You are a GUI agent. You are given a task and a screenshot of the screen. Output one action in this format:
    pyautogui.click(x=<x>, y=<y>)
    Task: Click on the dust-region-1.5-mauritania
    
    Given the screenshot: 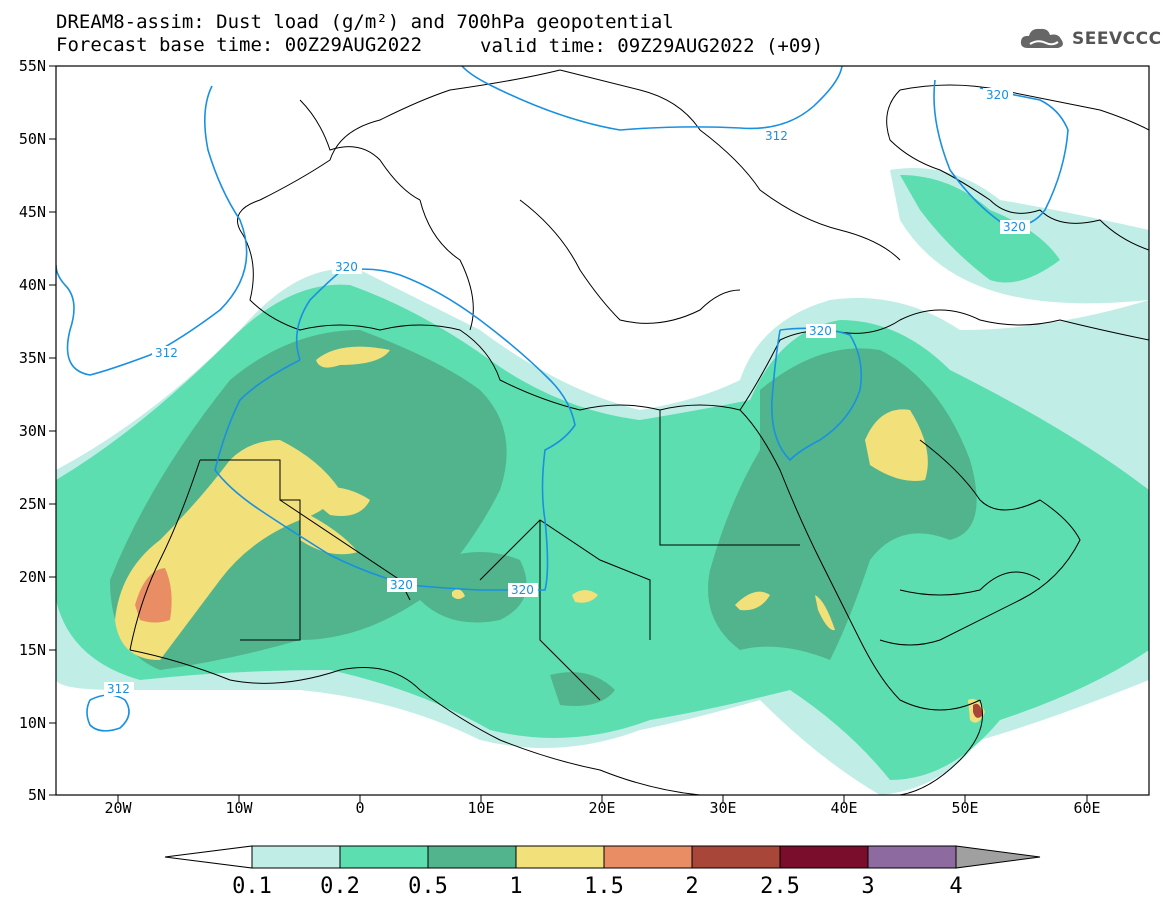 What is the action you would take?
    pyautogui.click(x=153, y=595)
    